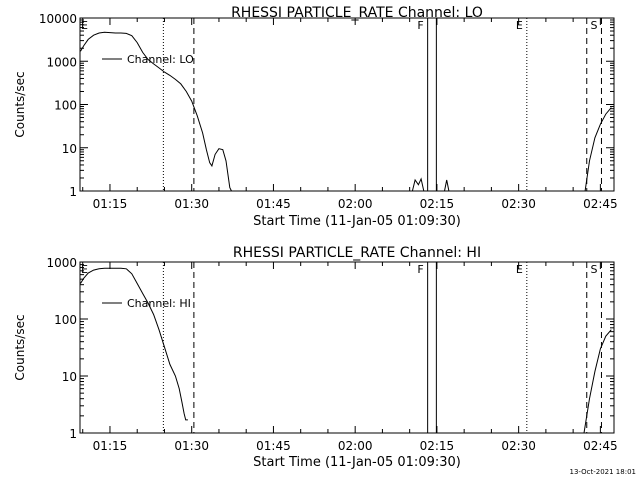  Describe the element at coordinates (603, 472) in the screenshot. I see `footer-timestamp: 13-Oct-2021 18:01` at that location.